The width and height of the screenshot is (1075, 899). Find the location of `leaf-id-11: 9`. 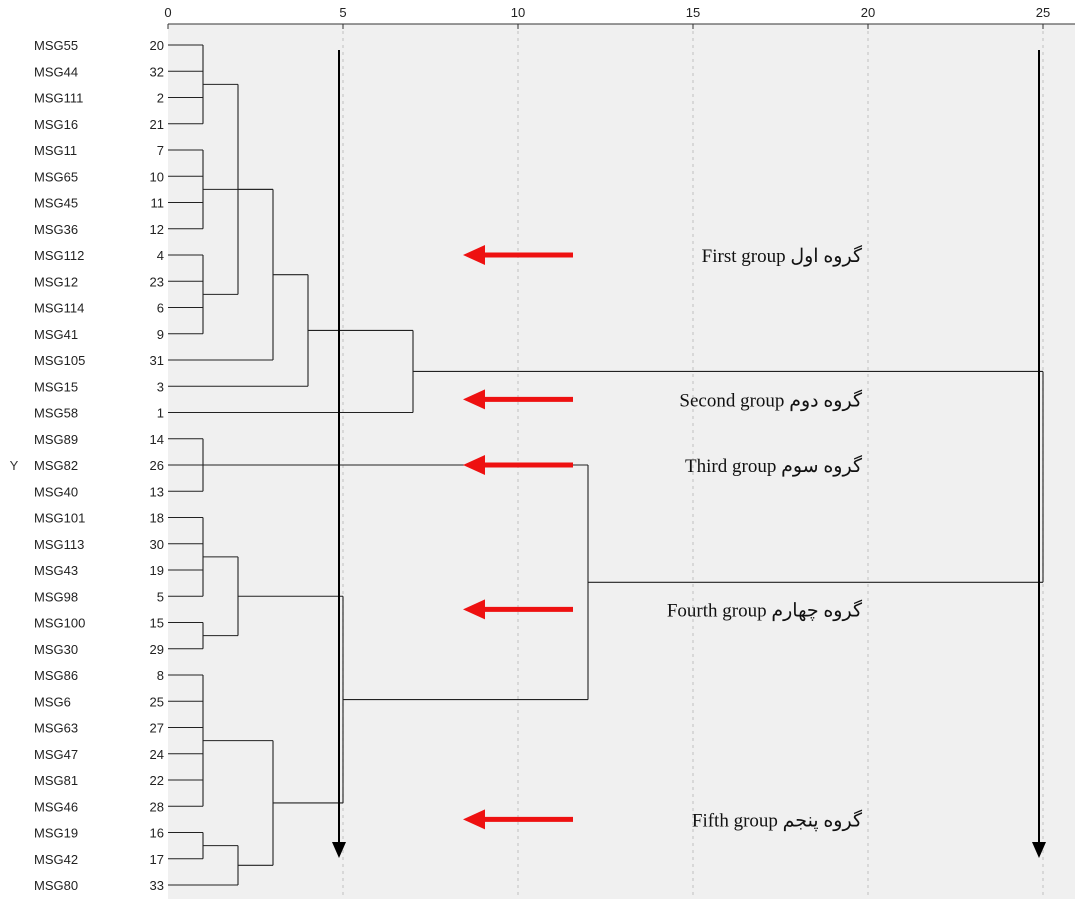

leaf-id-11: 9 is located at coordinates (160, 334).